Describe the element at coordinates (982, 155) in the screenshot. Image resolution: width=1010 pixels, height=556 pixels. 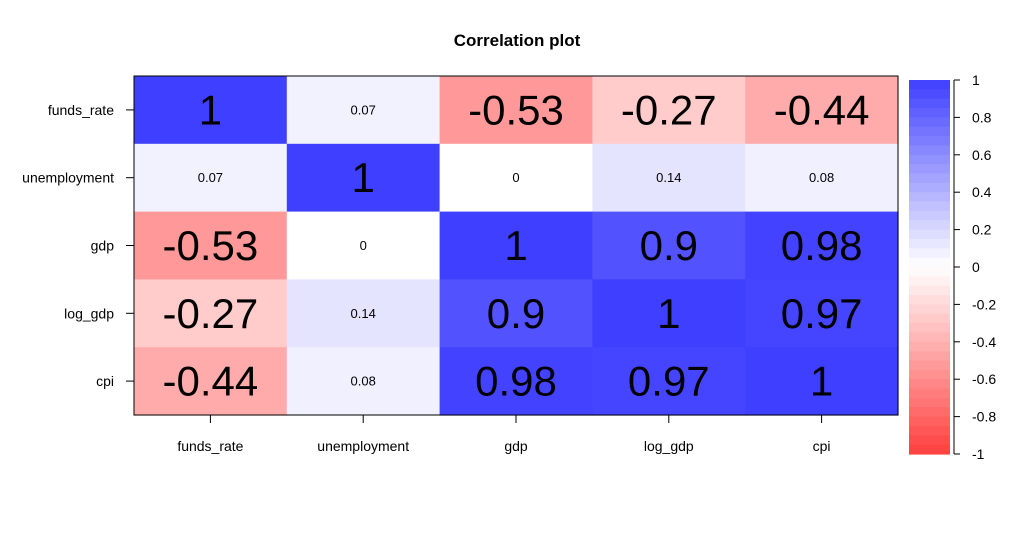
I see `legend-tick-label: 0.6` at that location.